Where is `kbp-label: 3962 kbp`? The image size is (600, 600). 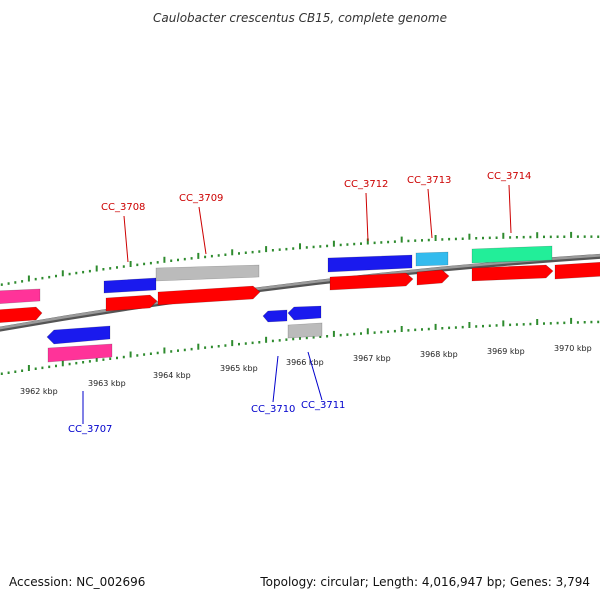
kbp-label: 3962 kbp is located at coordinates (39, 391).